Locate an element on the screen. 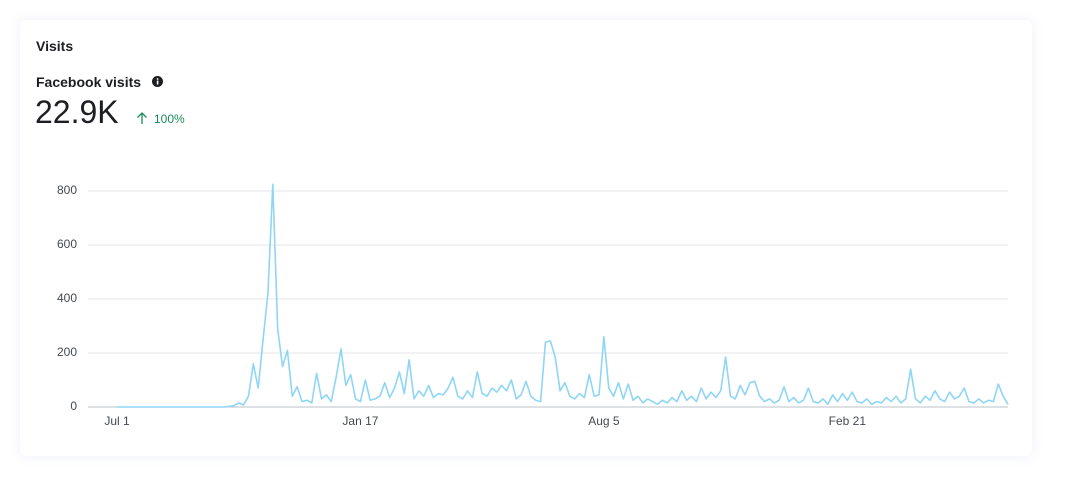  metric-label: Facebook visits is located at coordinates (89, 82).